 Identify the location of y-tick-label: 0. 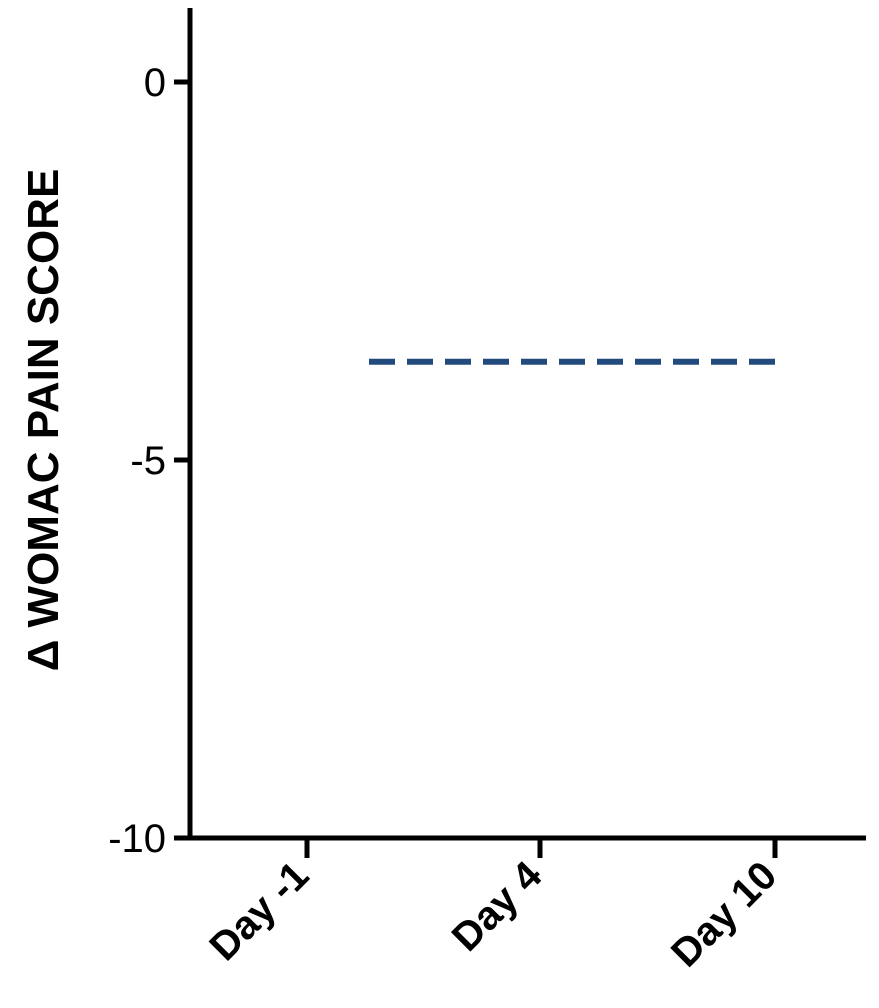
(155, 83).